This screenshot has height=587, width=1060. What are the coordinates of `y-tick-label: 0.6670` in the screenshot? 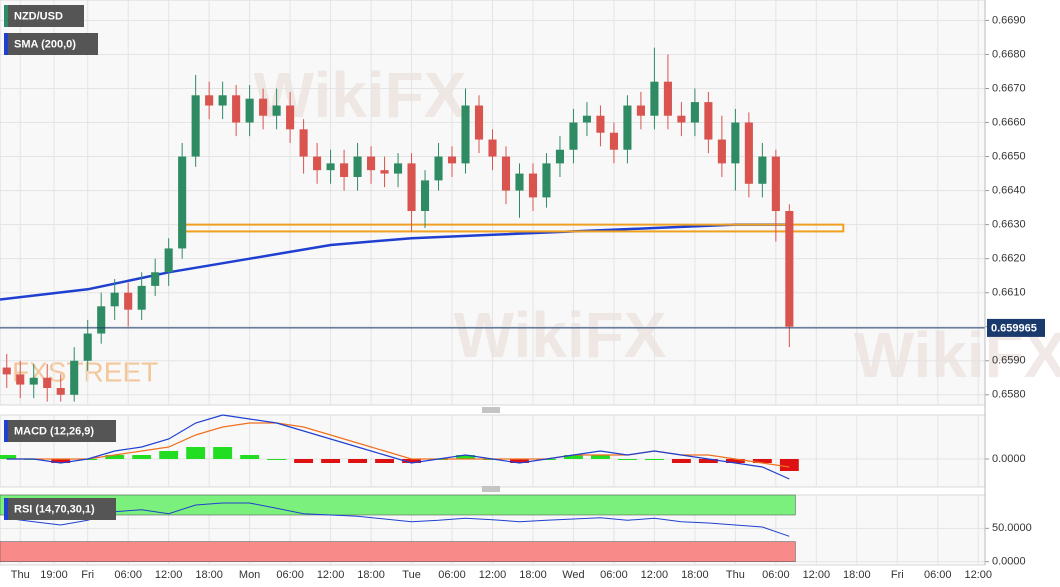 It's located at (1009, 88).